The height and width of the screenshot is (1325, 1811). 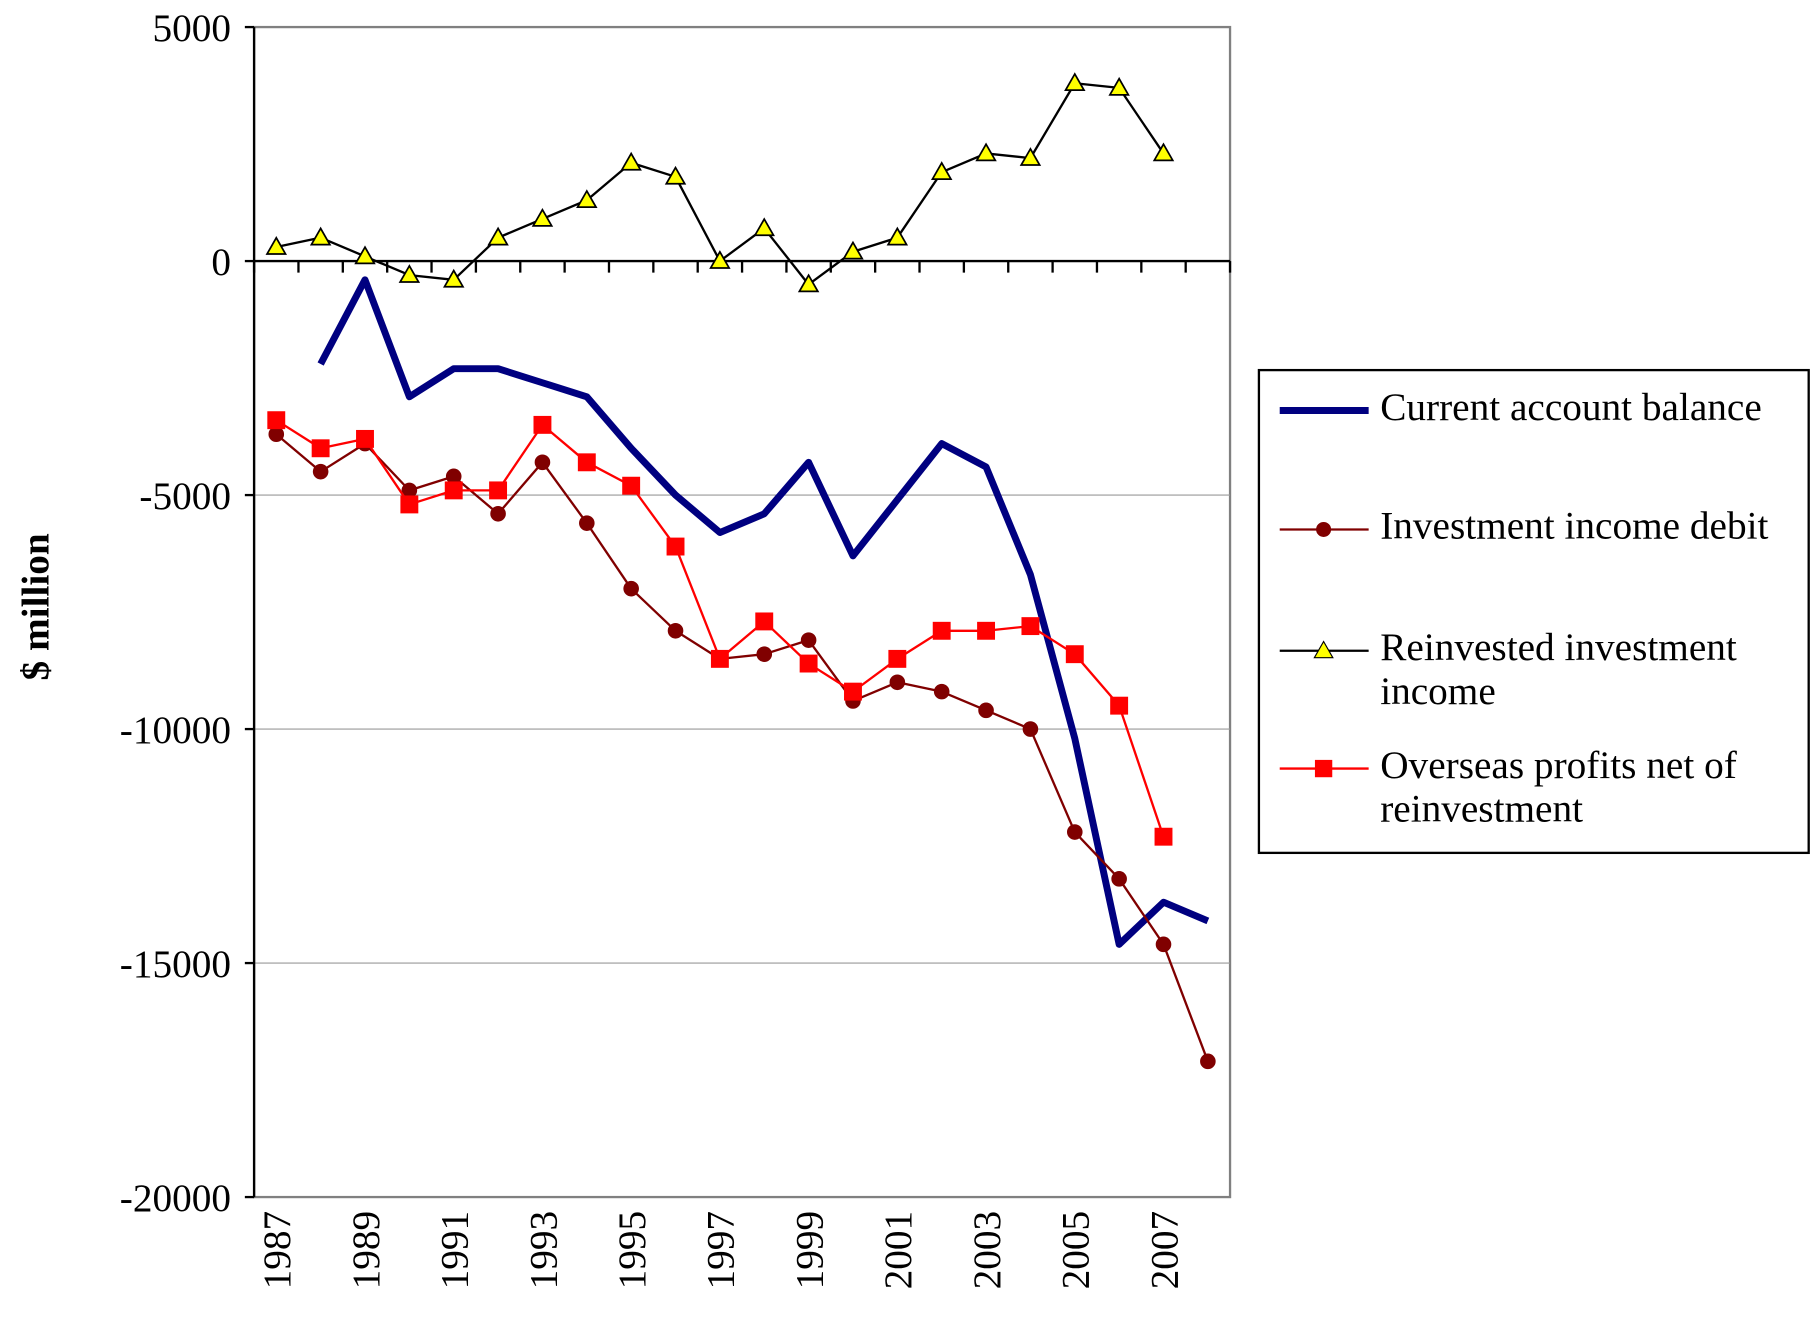 What do you see at coordinates (455, 1250) in the screenshot?
I see `x-tick-label: 1991` at bounding box center [455, 1250].